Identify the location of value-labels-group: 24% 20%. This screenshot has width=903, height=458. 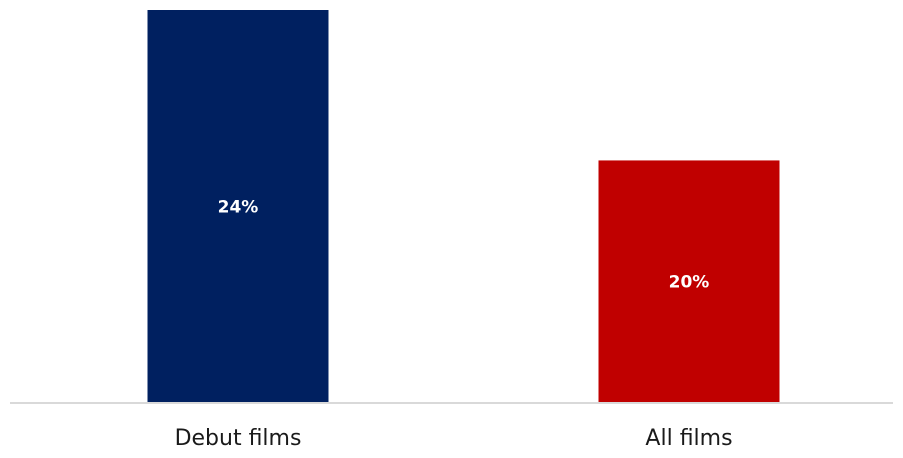
(464, 245).